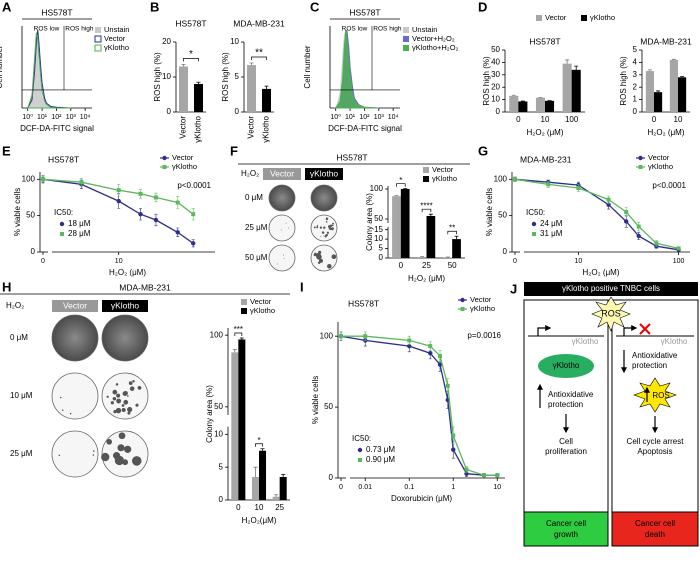  I want to click on ic50-marker, so click(62, 224).